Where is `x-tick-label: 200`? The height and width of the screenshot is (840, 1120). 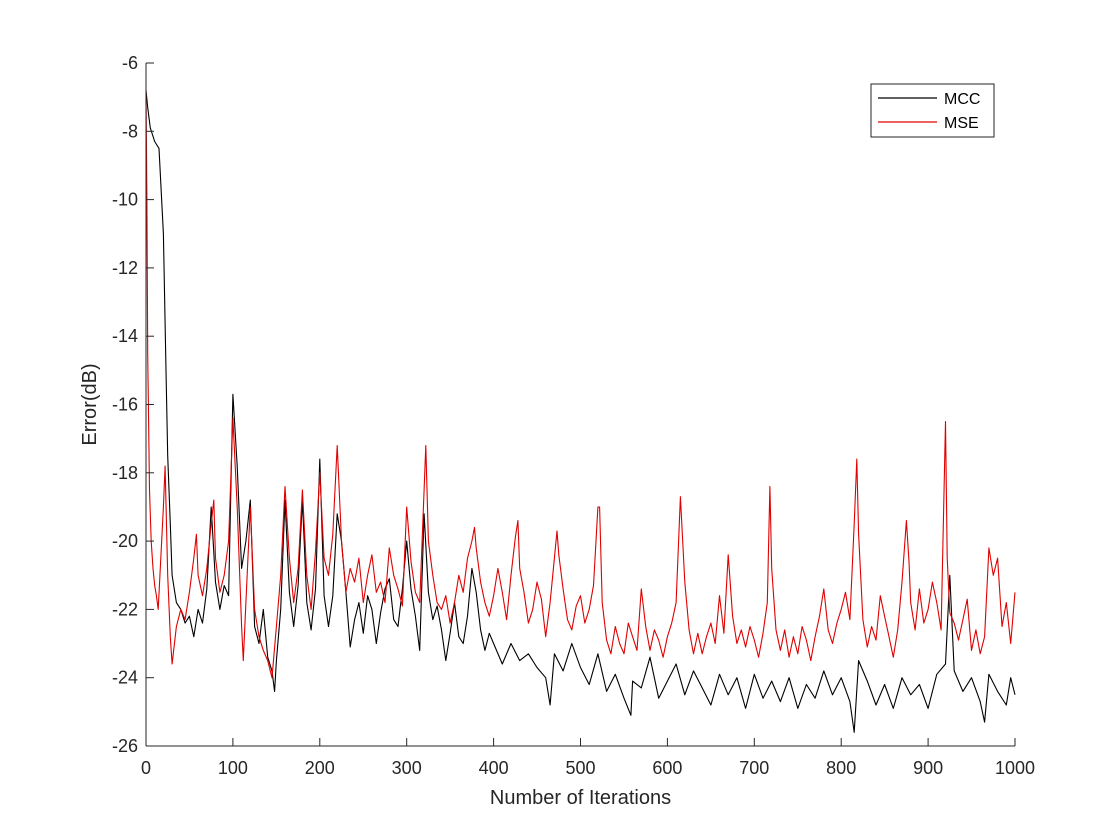
x-tick-label: 200 is located at coordinates (320, 768).